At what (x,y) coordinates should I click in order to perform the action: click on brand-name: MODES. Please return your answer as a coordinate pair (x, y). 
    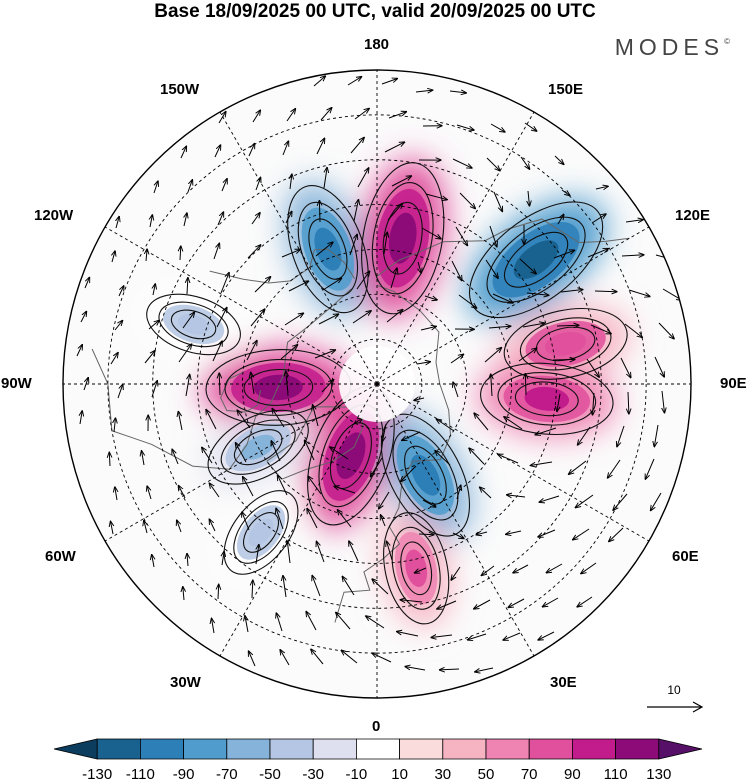
    Looking at the image, I should click on (669, 47).